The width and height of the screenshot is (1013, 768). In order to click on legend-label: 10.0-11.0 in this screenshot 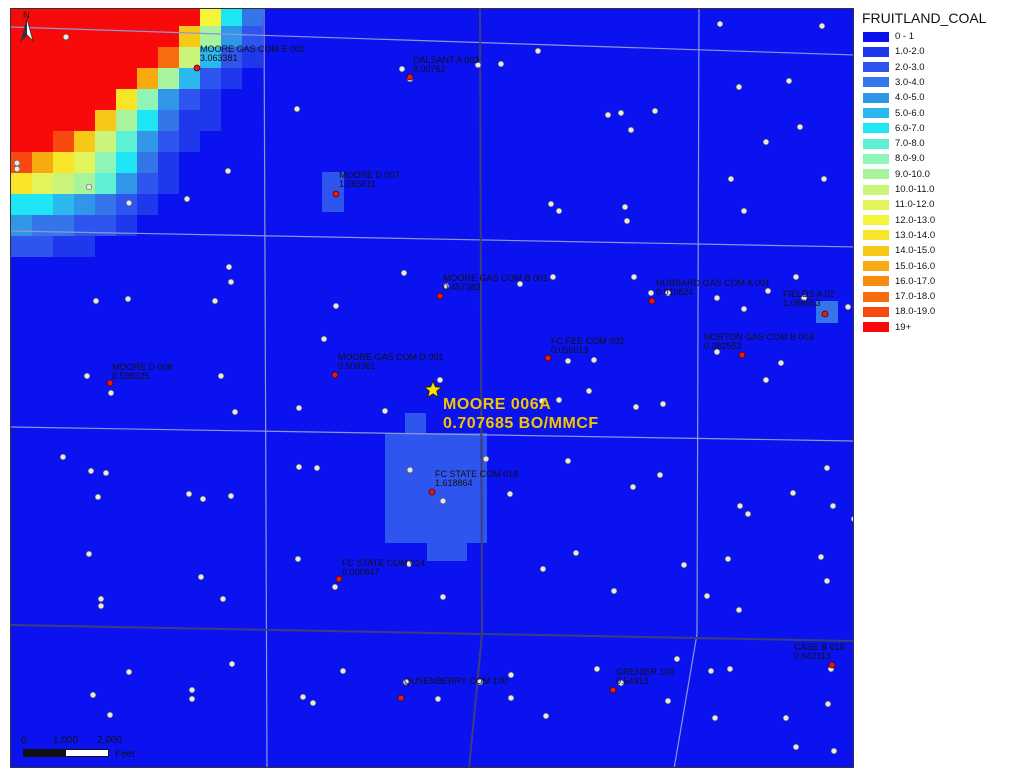, I will do `click(915, 189)`.